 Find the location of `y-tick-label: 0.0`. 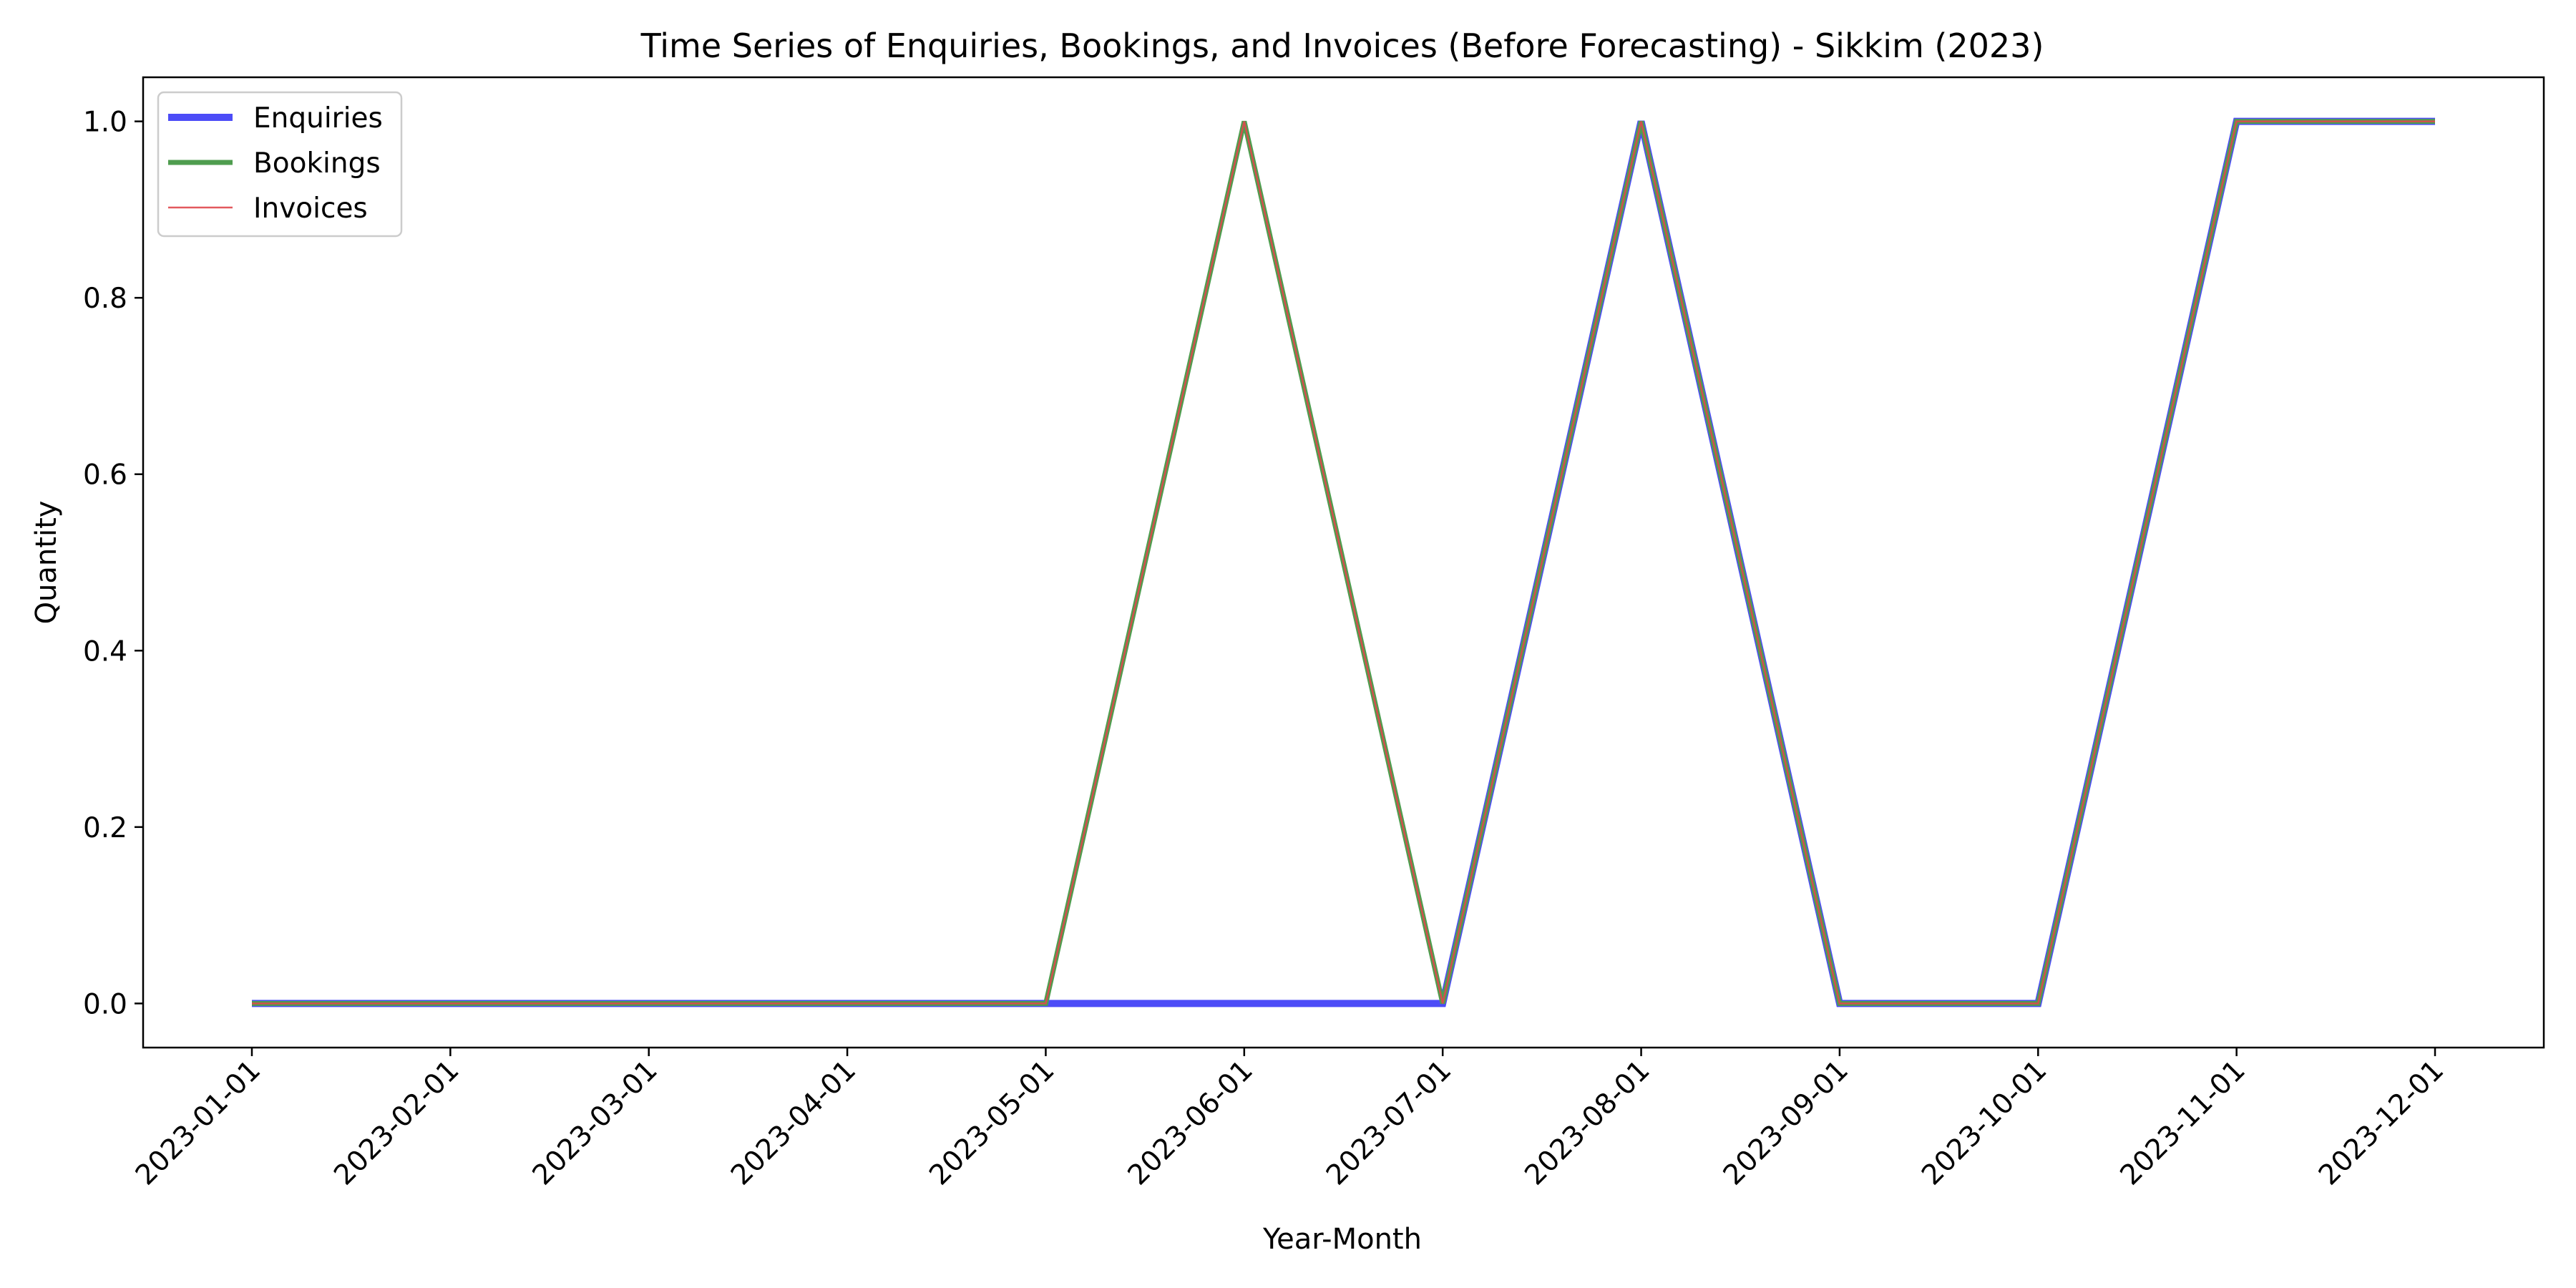

y-tick-label: 0.0 is located at coordinates (105, 1004).